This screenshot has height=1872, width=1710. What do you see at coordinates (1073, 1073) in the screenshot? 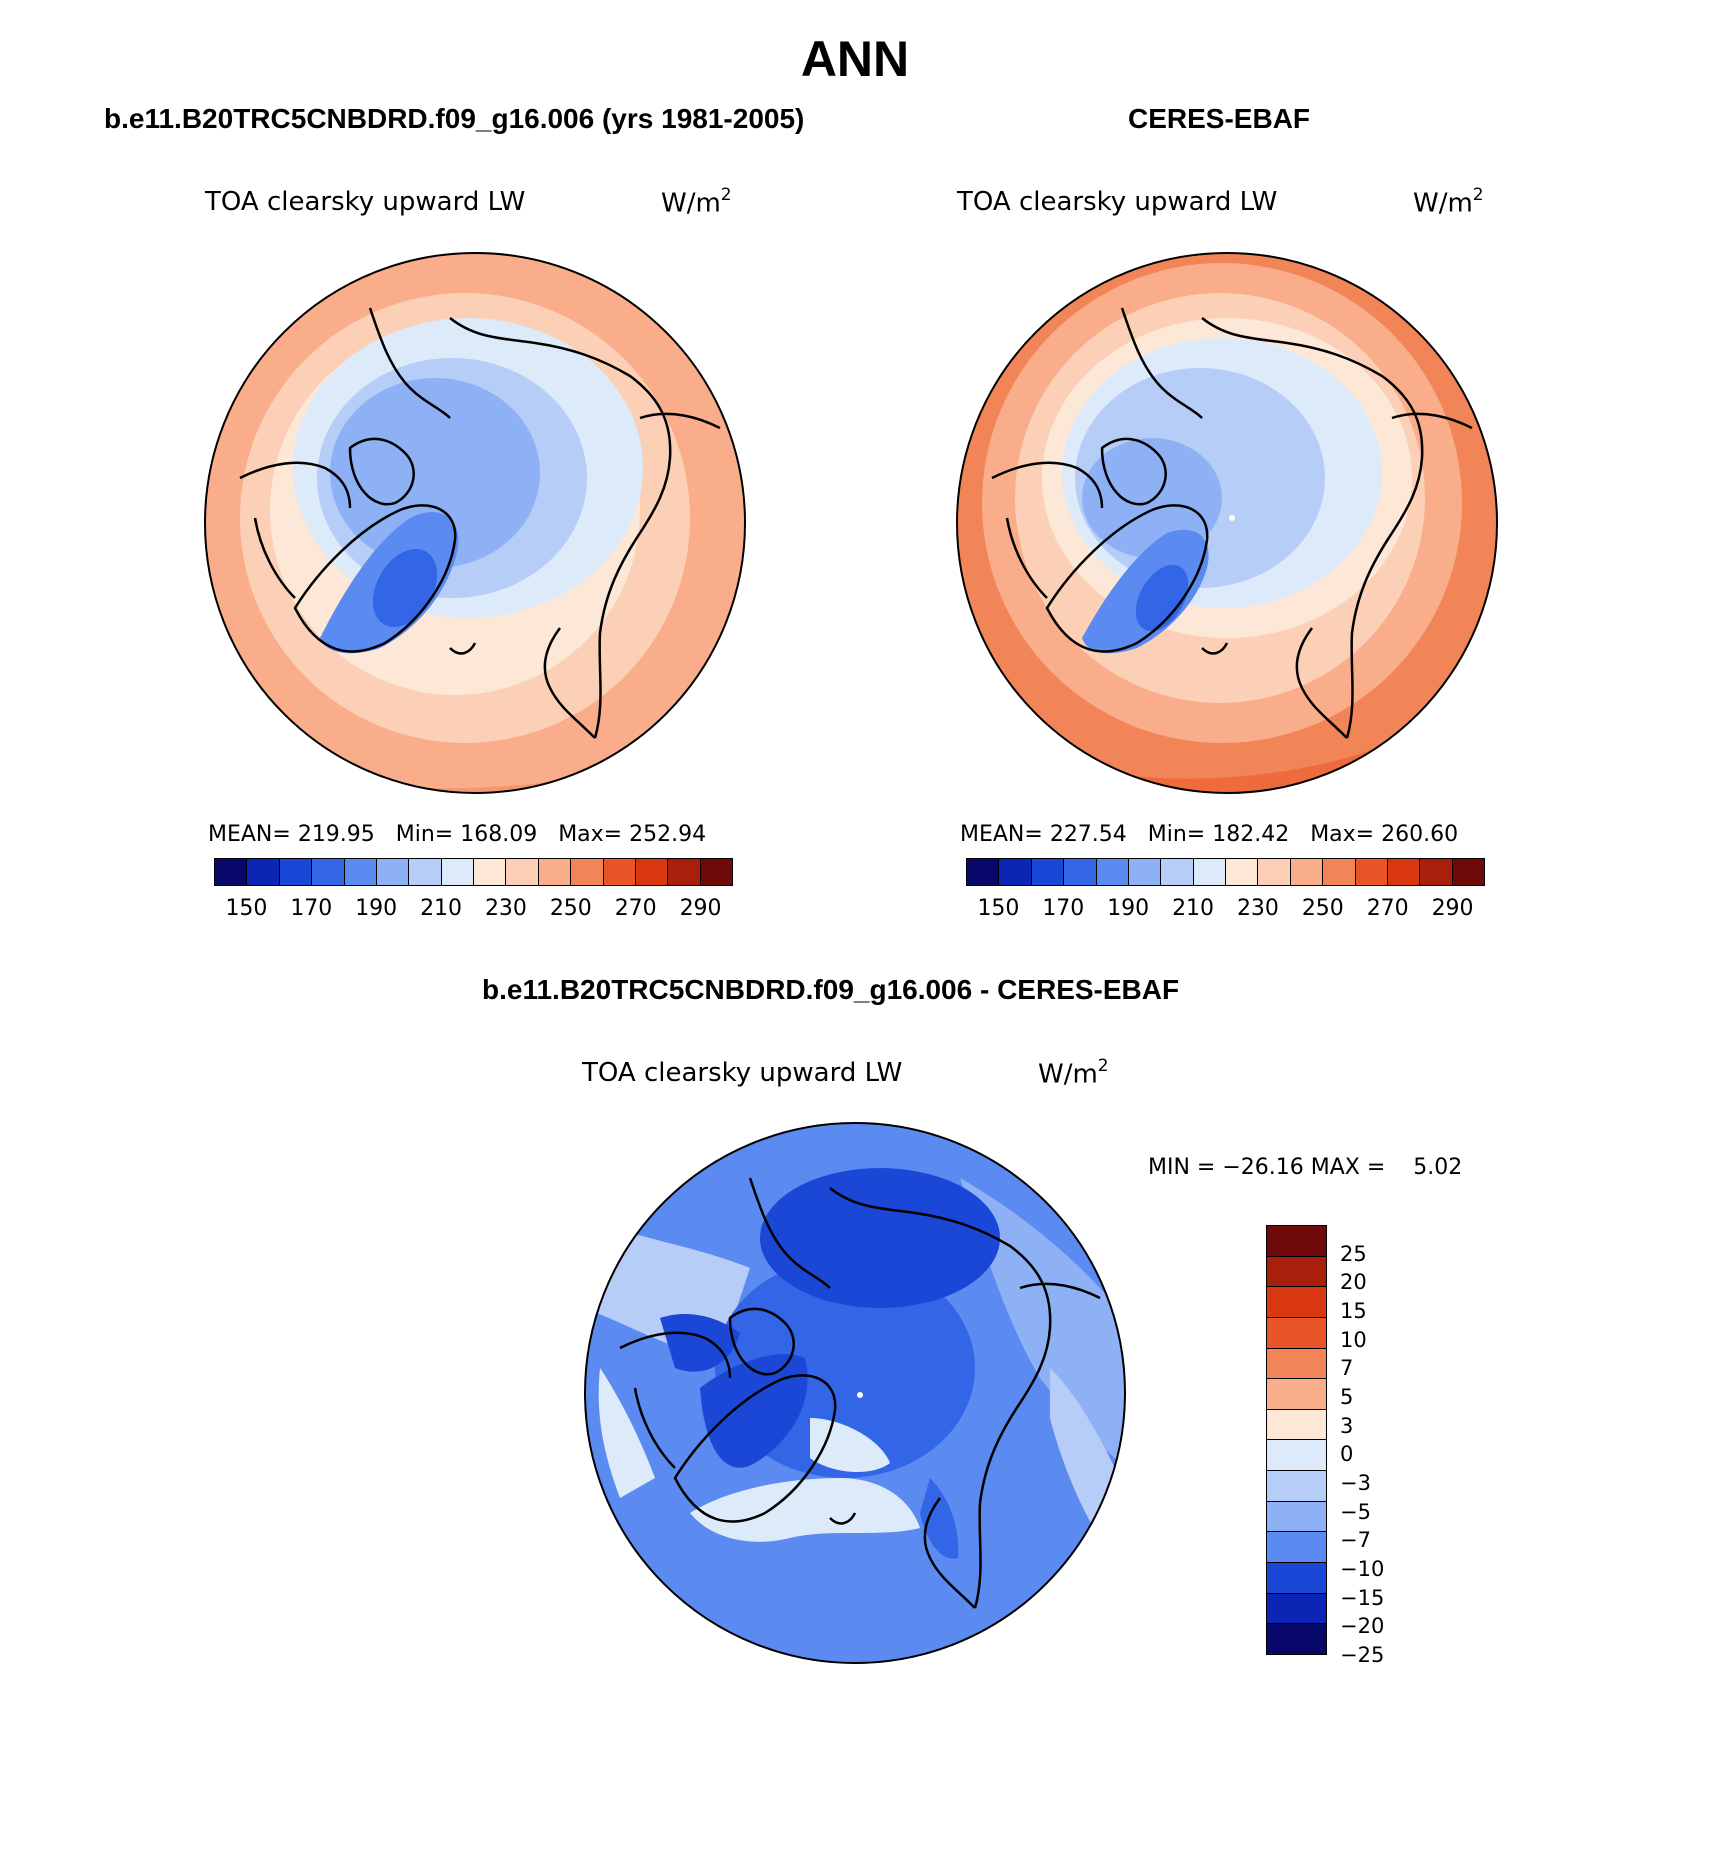
I see `diff-units-label: W/m2` at bounding box center [1073, 1073].